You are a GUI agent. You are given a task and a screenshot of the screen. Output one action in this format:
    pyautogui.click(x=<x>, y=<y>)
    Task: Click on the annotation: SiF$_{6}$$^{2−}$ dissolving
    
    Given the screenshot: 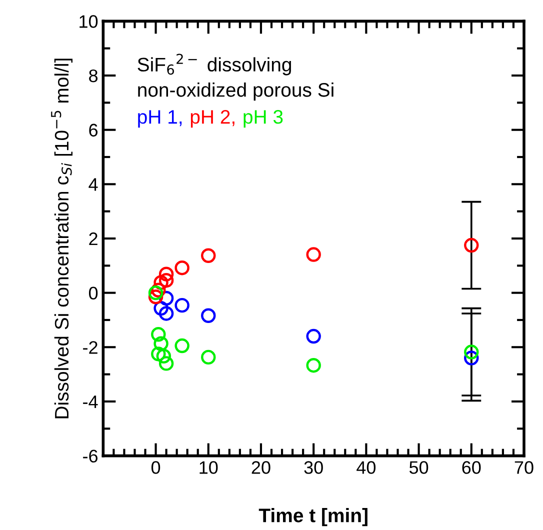 What is the action you would take?
    pyautogui.click(x=214, y=65)
    